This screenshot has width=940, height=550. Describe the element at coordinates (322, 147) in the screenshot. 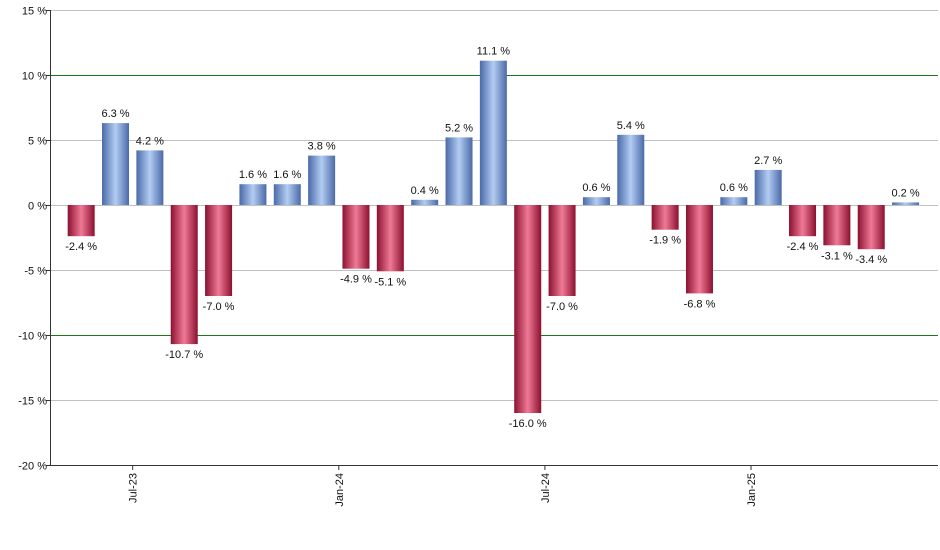

I see `bar-value-label: 3.8 %` at that location.